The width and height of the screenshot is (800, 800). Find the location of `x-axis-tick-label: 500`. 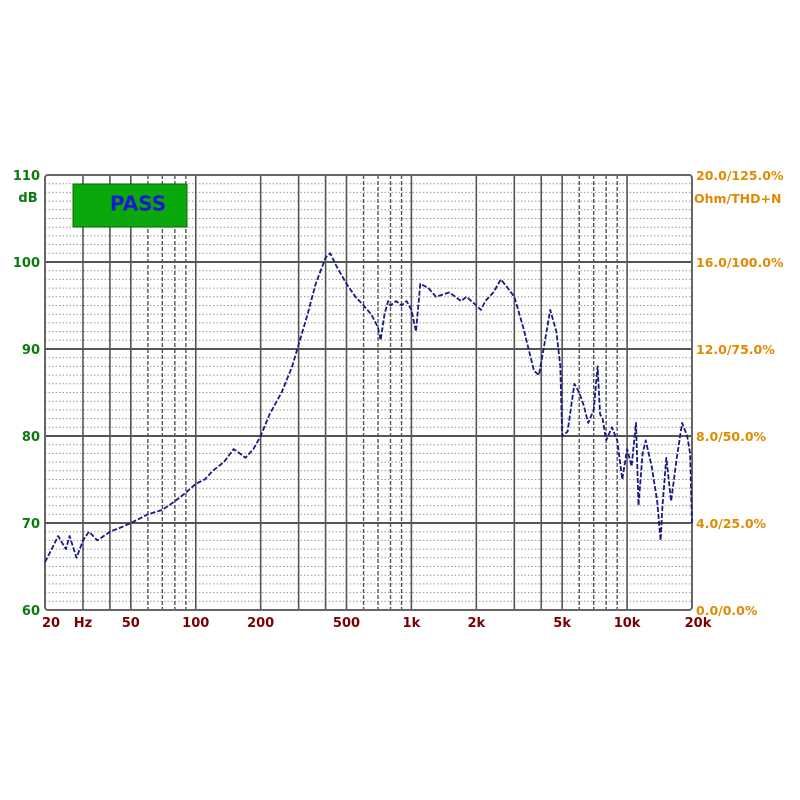

x-axis-tick-label: 500 is located at coordinates (346, 623).